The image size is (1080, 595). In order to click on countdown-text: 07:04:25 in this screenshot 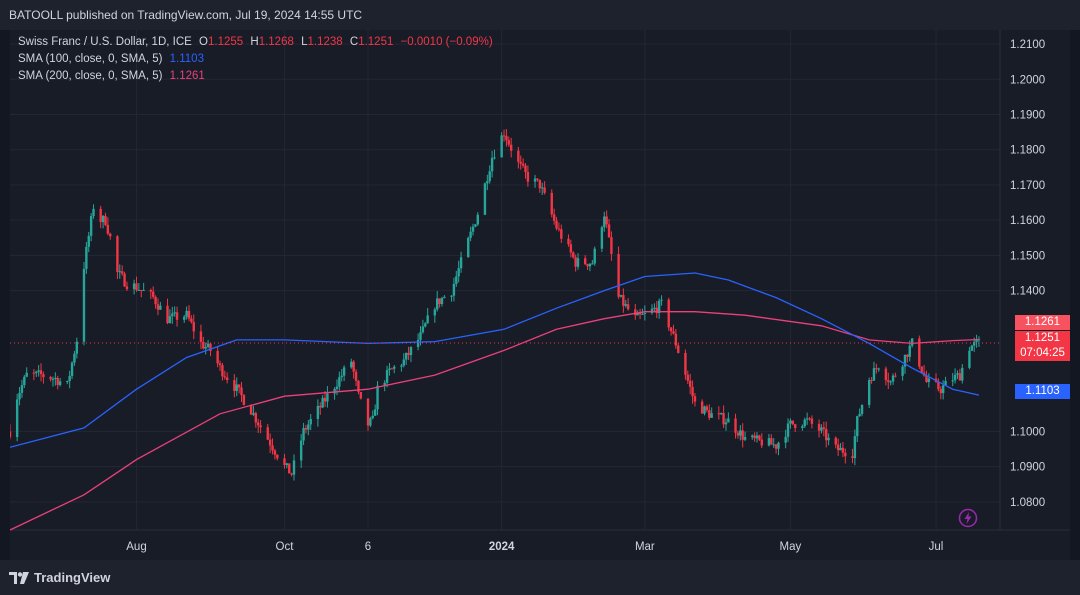, I will do `click(1042, 353)`.